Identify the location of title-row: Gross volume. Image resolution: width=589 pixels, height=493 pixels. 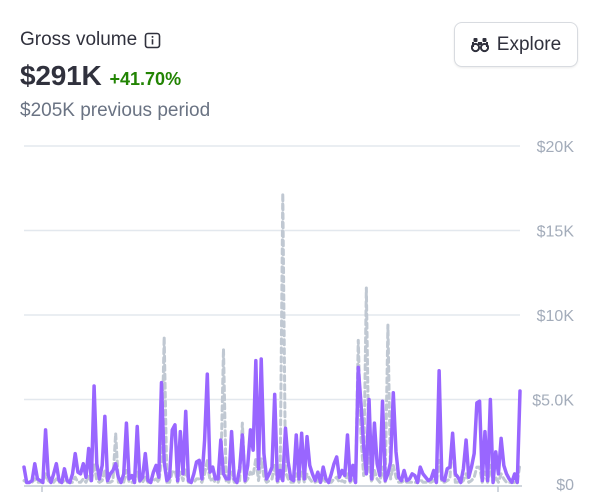
(115, 40).